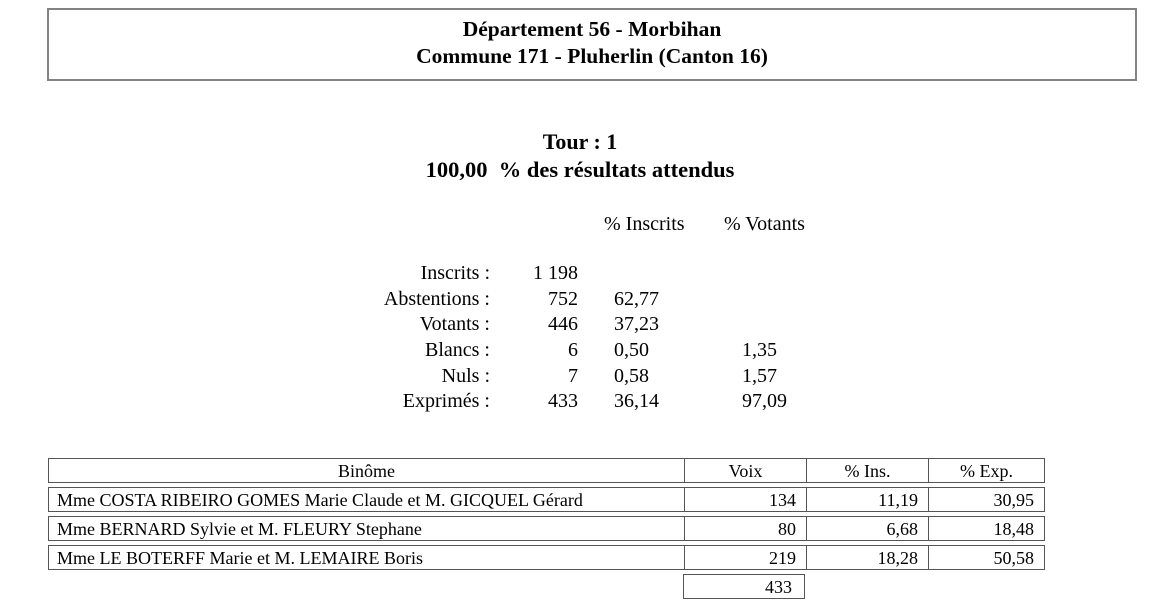  Describe the element at coordinates (867, 470) in the screenshot. I see `pct-ins-column-header: % Ins.` at that location.